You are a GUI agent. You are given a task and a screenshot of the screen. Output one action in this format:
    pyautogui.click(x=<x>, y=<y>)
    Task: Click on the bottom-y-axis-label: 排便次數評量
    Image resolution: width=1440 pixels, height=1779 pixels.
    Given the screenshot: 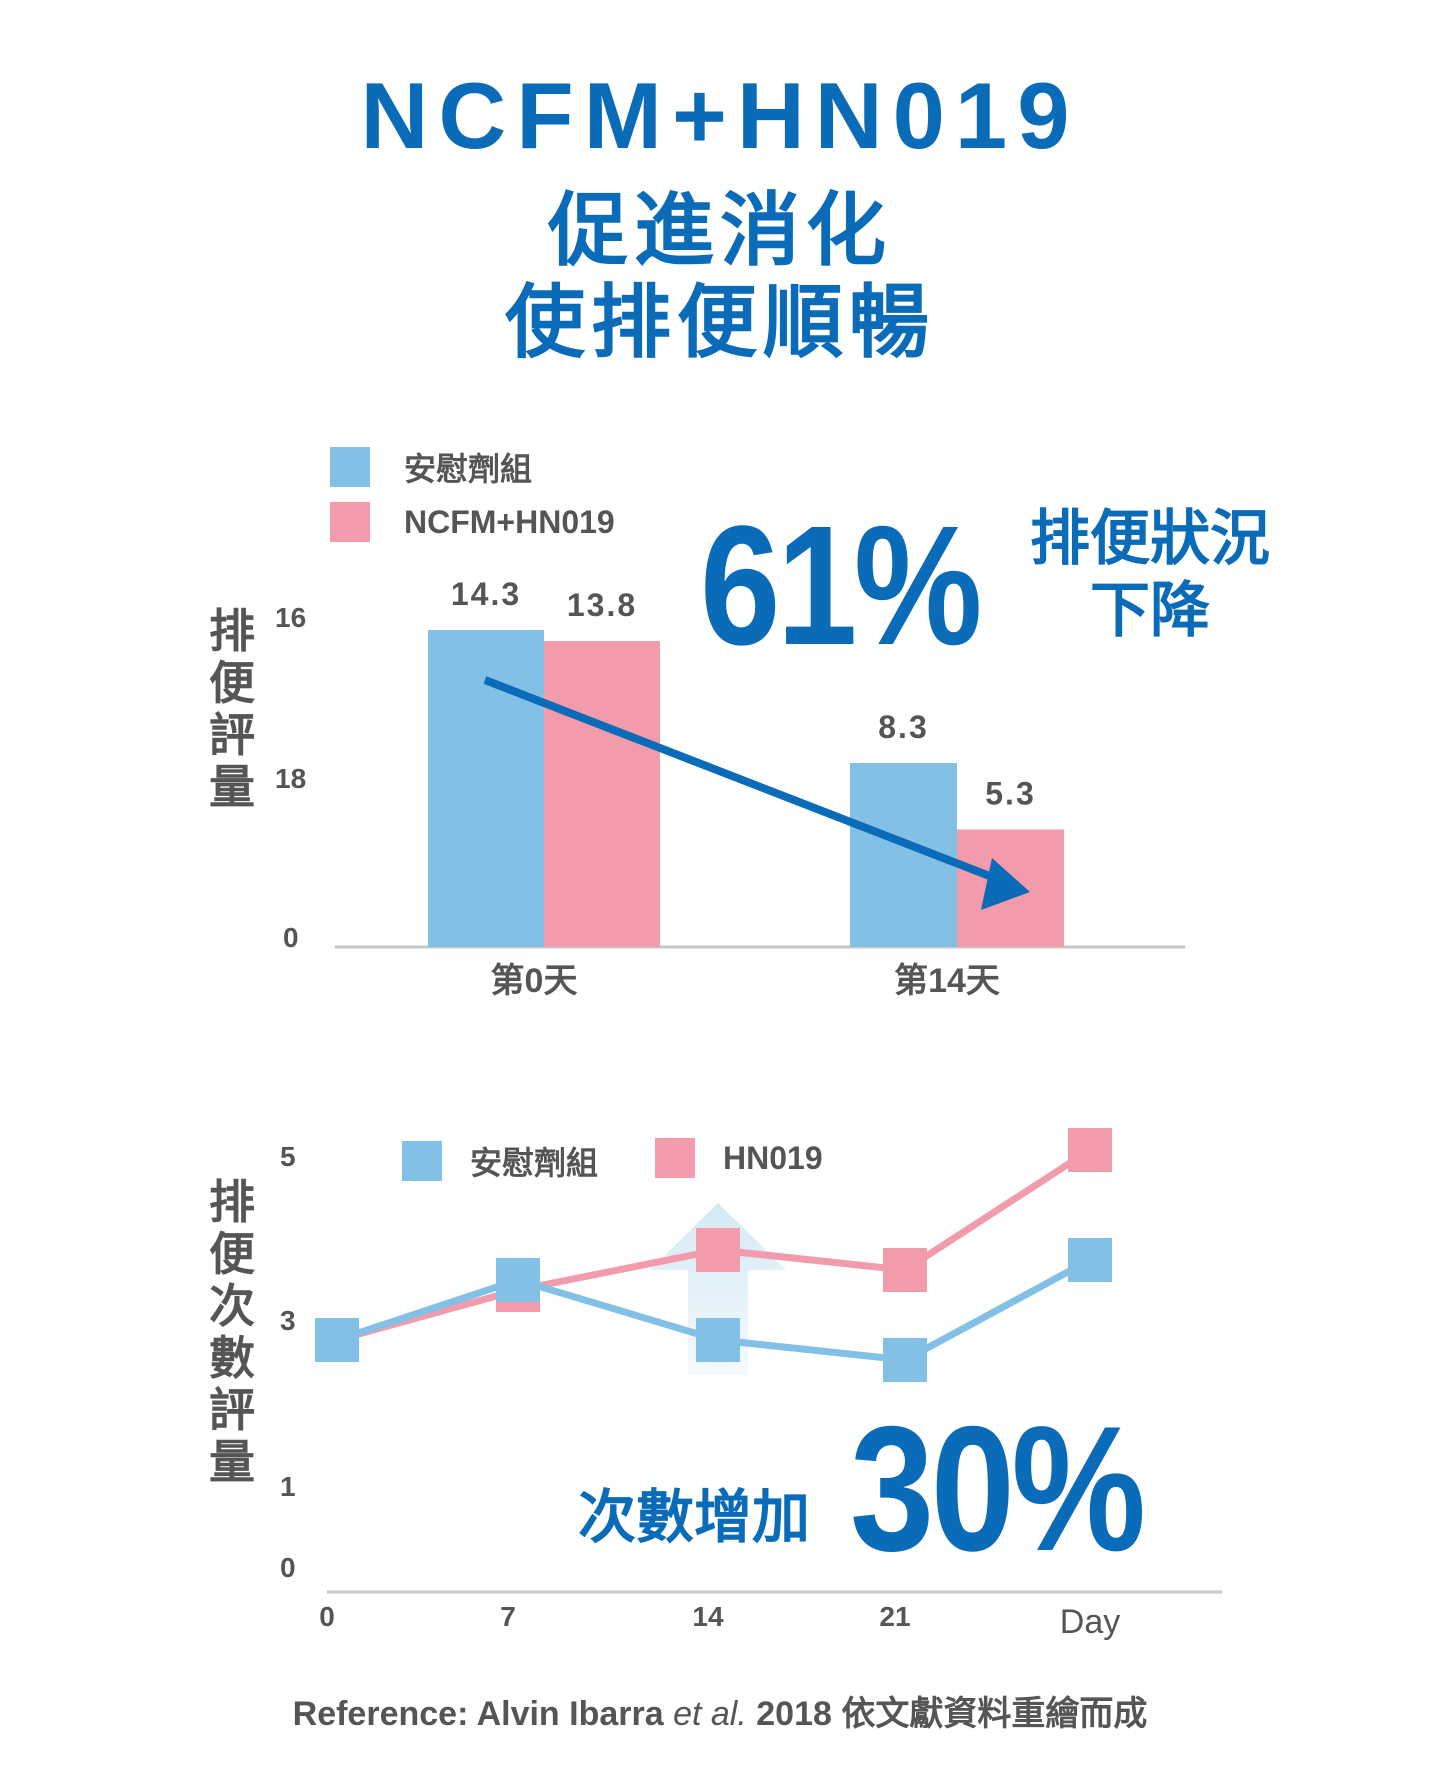 What is the action you would take?
    pyautogui.click(x=232, y=1332)
    